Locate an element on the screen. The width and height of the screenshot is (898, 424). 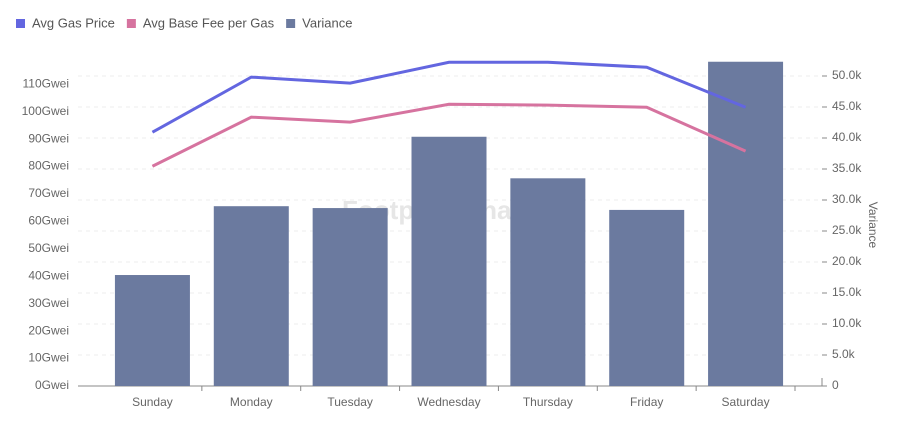
y-tick-label: 70Gwei is located at coordinates (48, 193).